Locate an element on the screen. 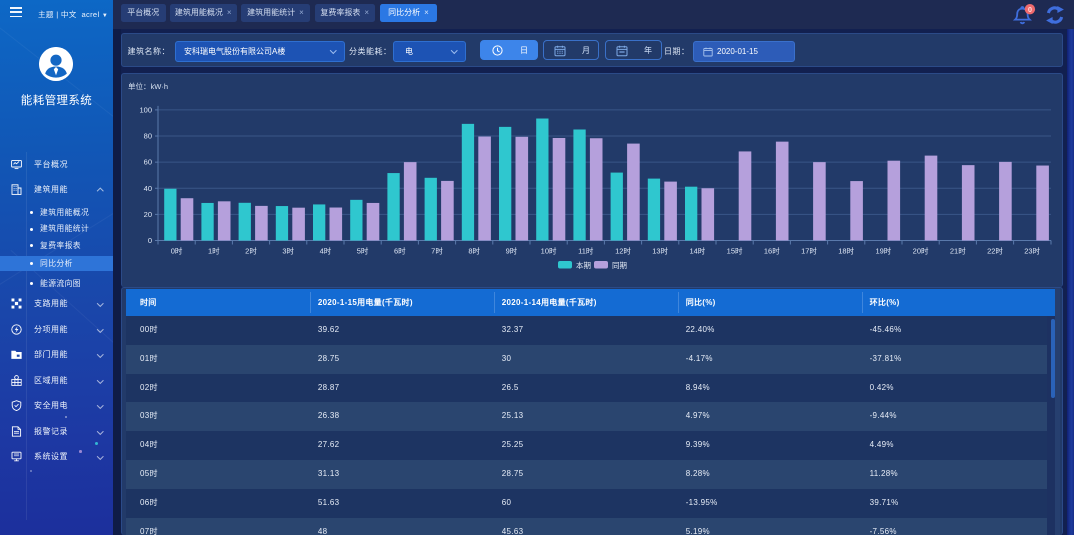 Image resolution: width=1074 pixels, height=535 pixels. svg-text: 60 is located at coordinates (148, 162).